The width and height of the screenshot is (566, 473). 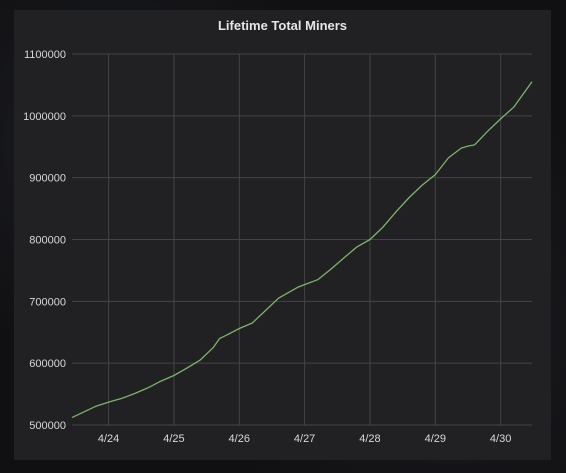 What do you see at coordinates (369, 439) in the screenshot?
I see `x-tick-label: 4/28` at bounding box center [369, 439].